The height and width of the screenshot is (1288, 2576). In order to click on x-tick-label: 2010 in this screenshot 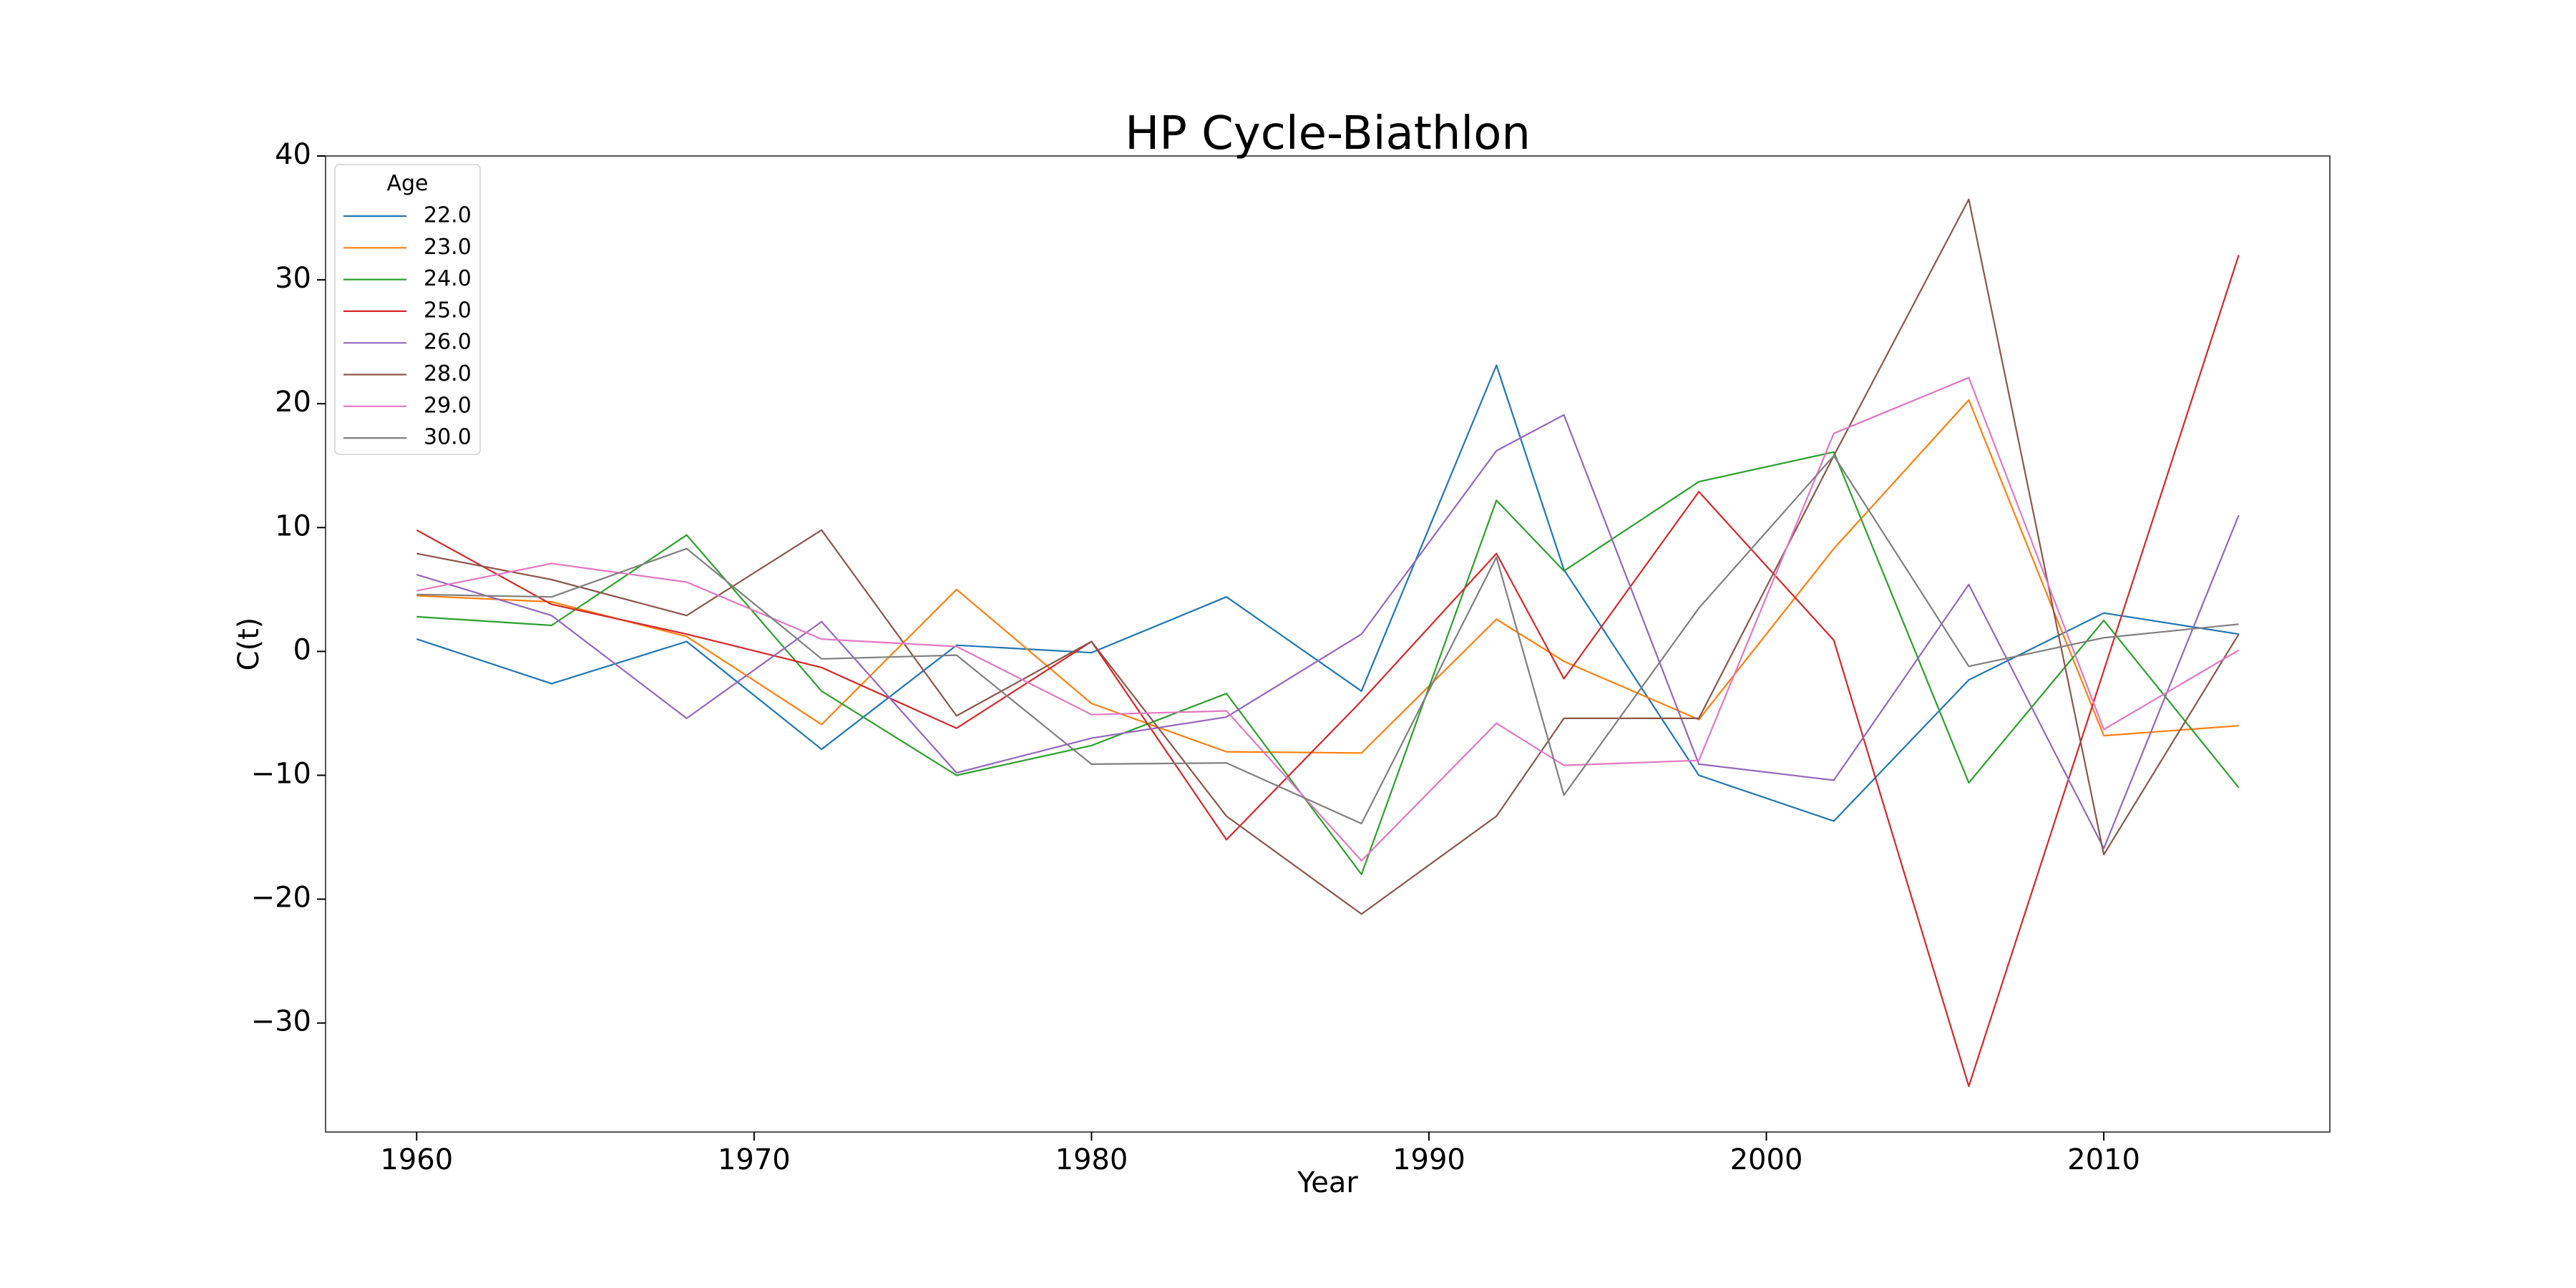, I will do `click(2103, 1159)`.